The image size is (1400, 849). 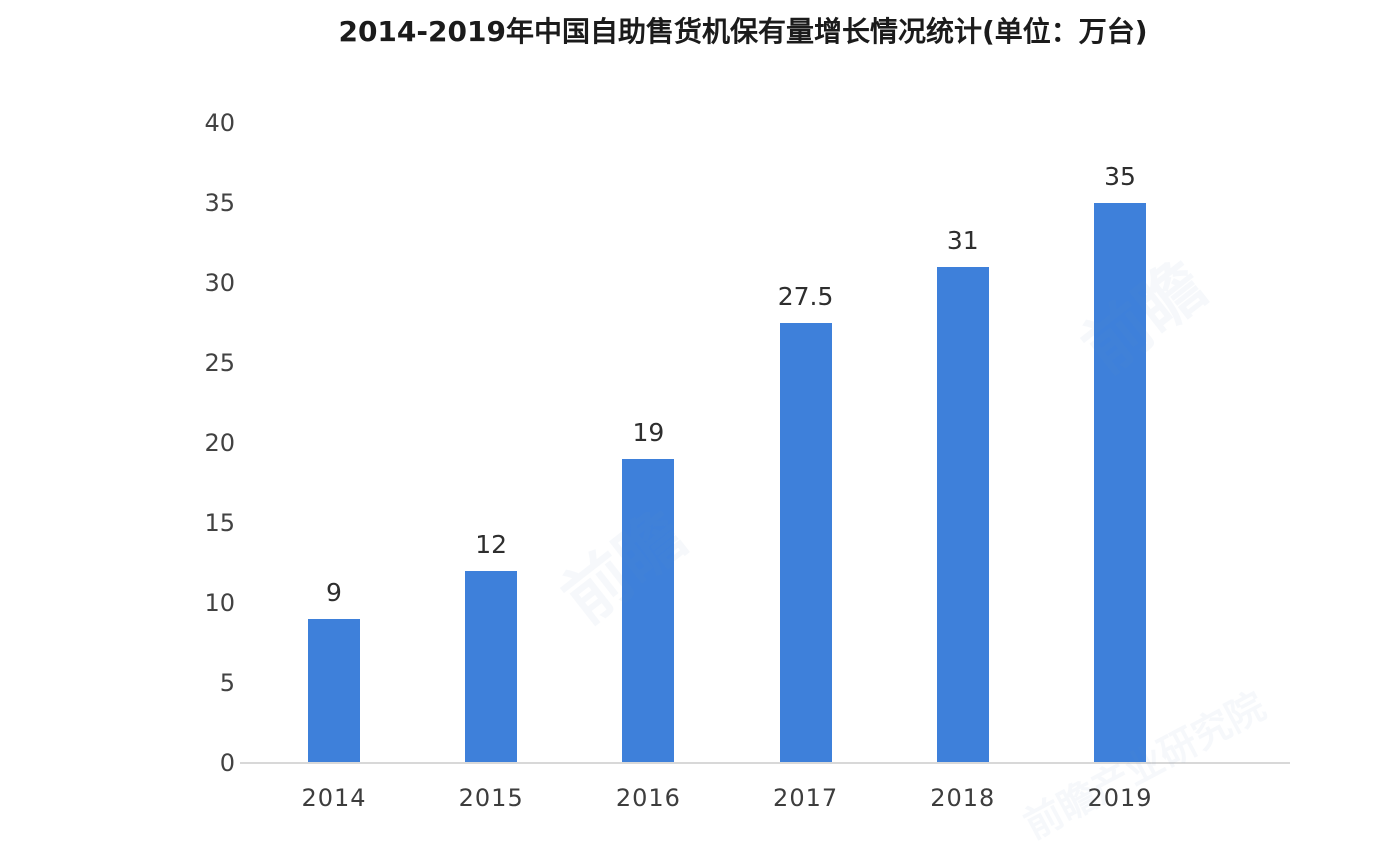 I want to click on watermark: 前瞻, so click(x=620, y=563).